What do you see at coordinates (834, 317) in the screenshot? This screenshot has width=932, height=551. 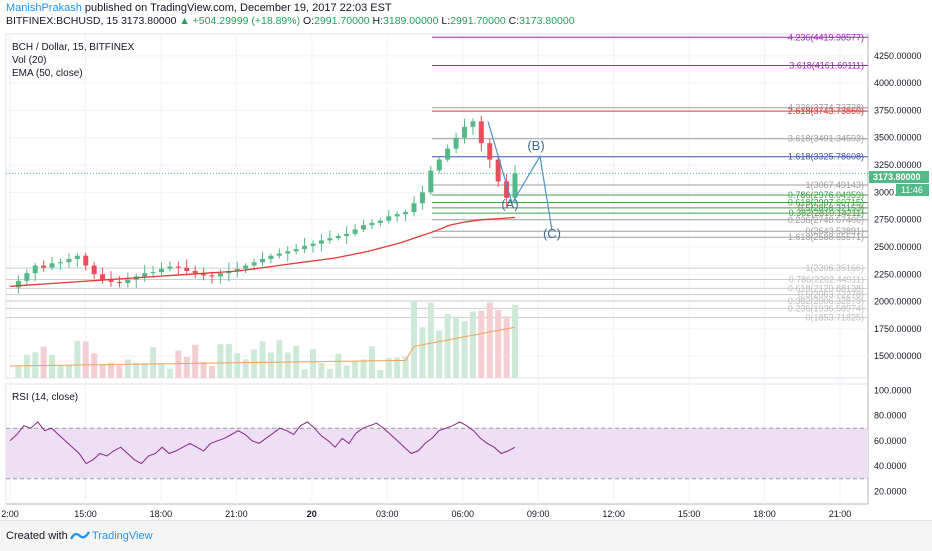 I see `fib-label: 0(1853.71825)` at bounding box center [834, 317].